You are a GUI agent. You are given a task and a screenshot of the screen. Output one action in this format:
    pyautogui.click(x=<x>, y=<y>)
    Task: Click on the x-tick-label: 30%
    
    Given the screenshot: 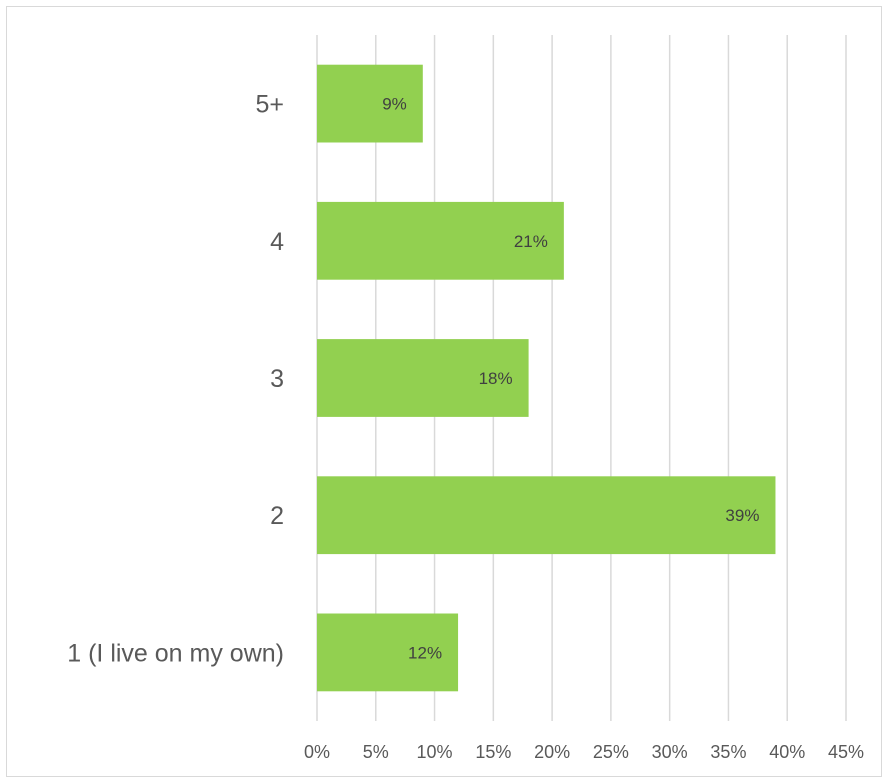 What is the action you would take?
    pyautogui.click(x=670, y=752)
    